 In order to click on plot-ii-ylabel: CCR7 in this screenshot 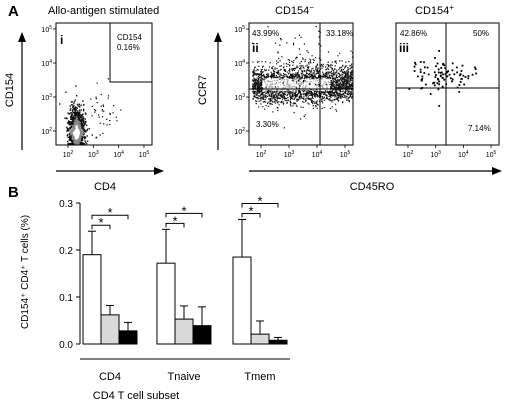, I will do `click(203, 90)`.